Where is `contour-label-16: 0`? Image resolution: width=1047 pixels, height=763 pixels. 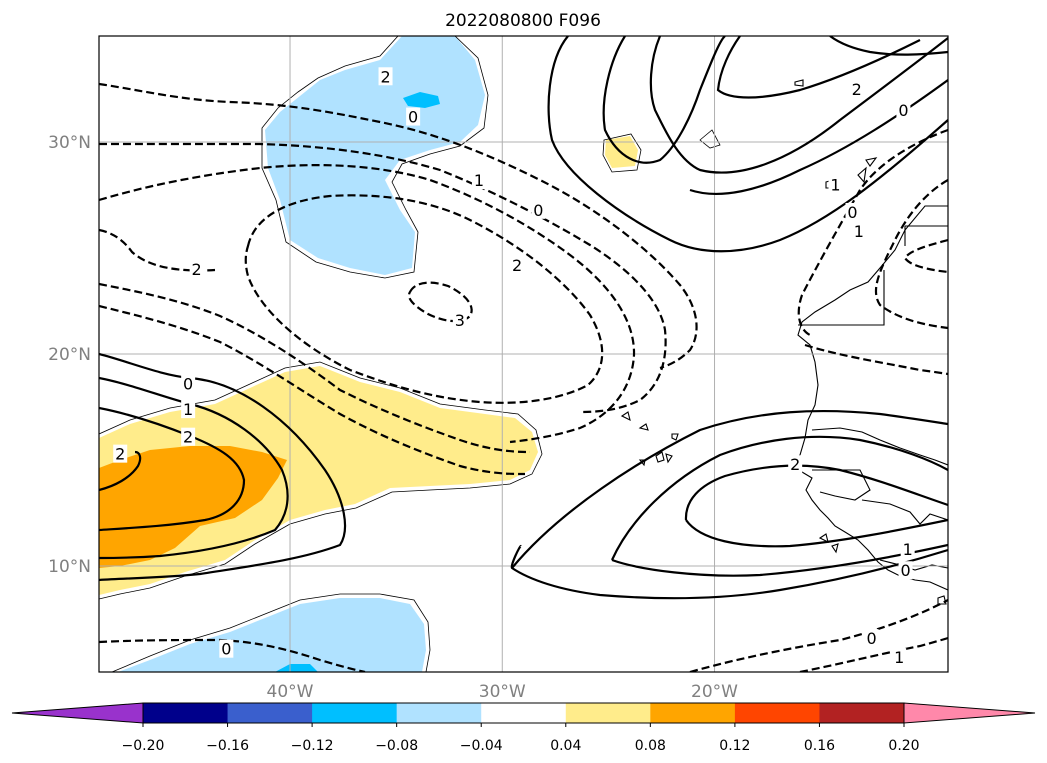
contour-label-16: 0 is located at coordinates (226, 649).